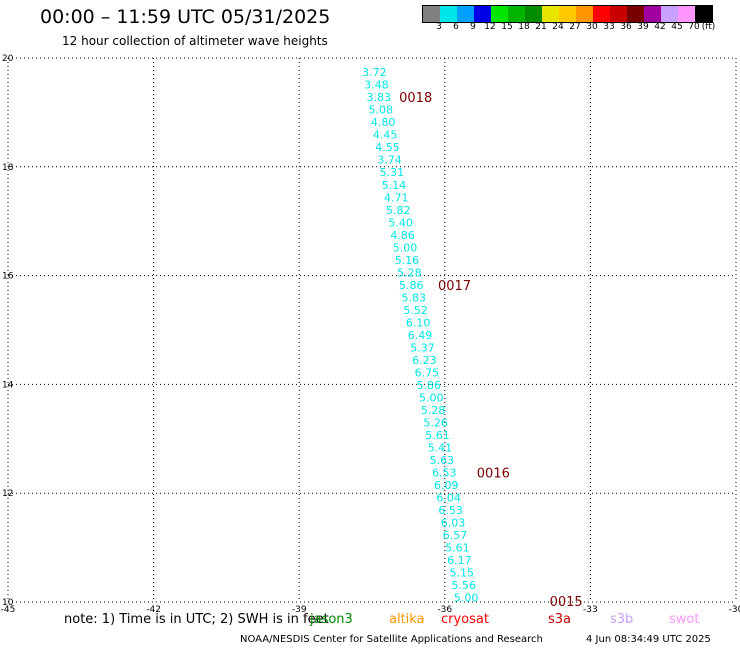 The height and width of the screenshot is (650, 740). I want to click on colorbar-label: 21, so click(541, 27).